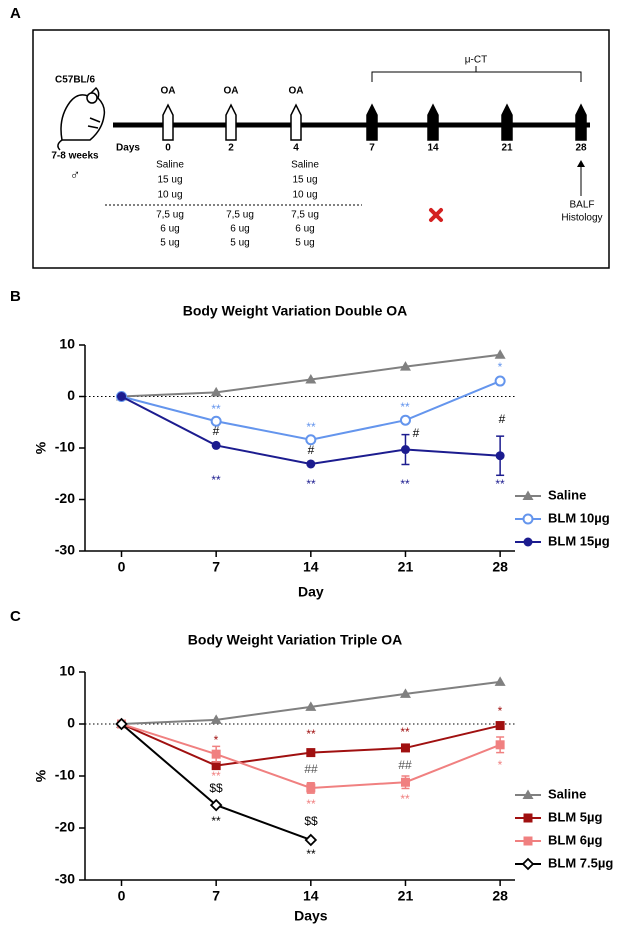 This screenshot has width=625, height=937. What do you see at coordinates (75, 156) in the screenshot?
I see `age: 7-8 weeks` at bounding box center [75, 156].